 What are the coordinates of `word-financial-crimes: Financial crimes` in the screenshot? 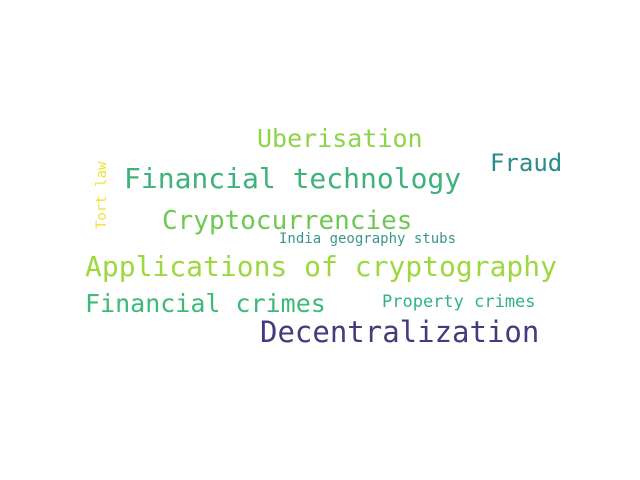 It's located at (205, 303).